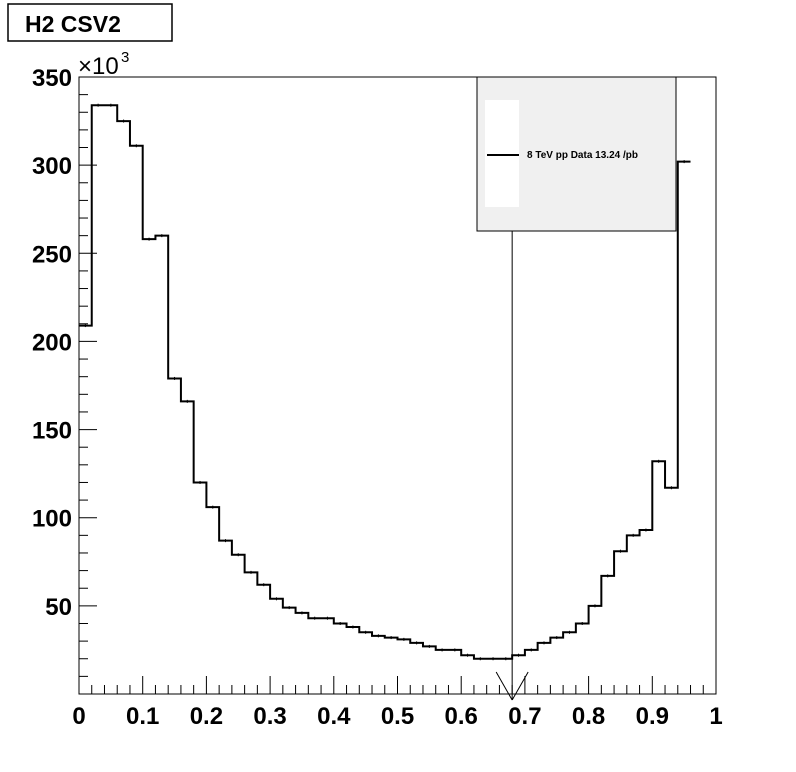  Describe the element at coordinates (715, 716) in the screenshot. I see `x-tick-label: 1` at that location.